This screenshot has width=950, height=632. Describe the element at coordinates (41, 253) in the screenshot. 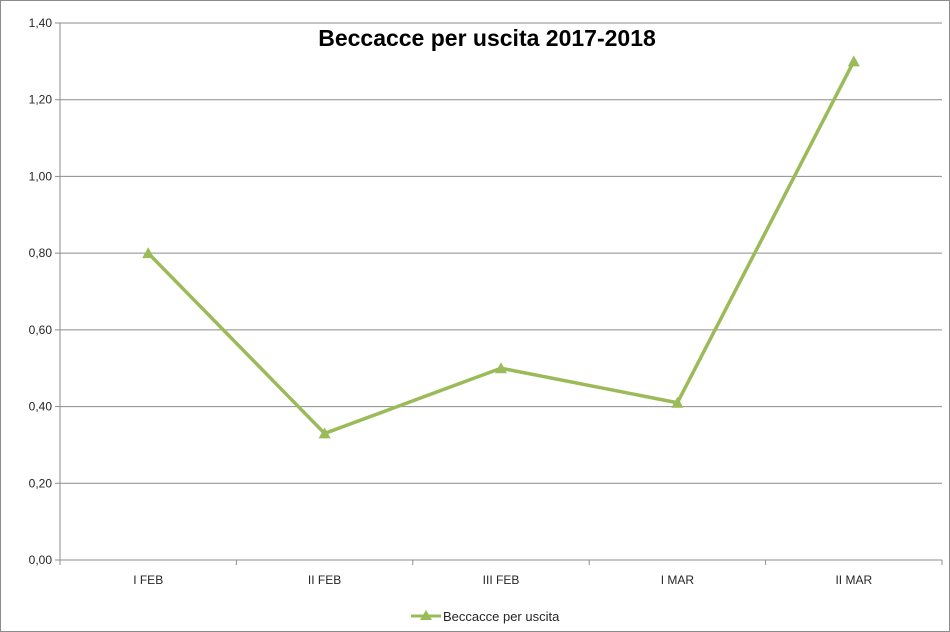

I see `y-tick-label: 0,80` at that location.